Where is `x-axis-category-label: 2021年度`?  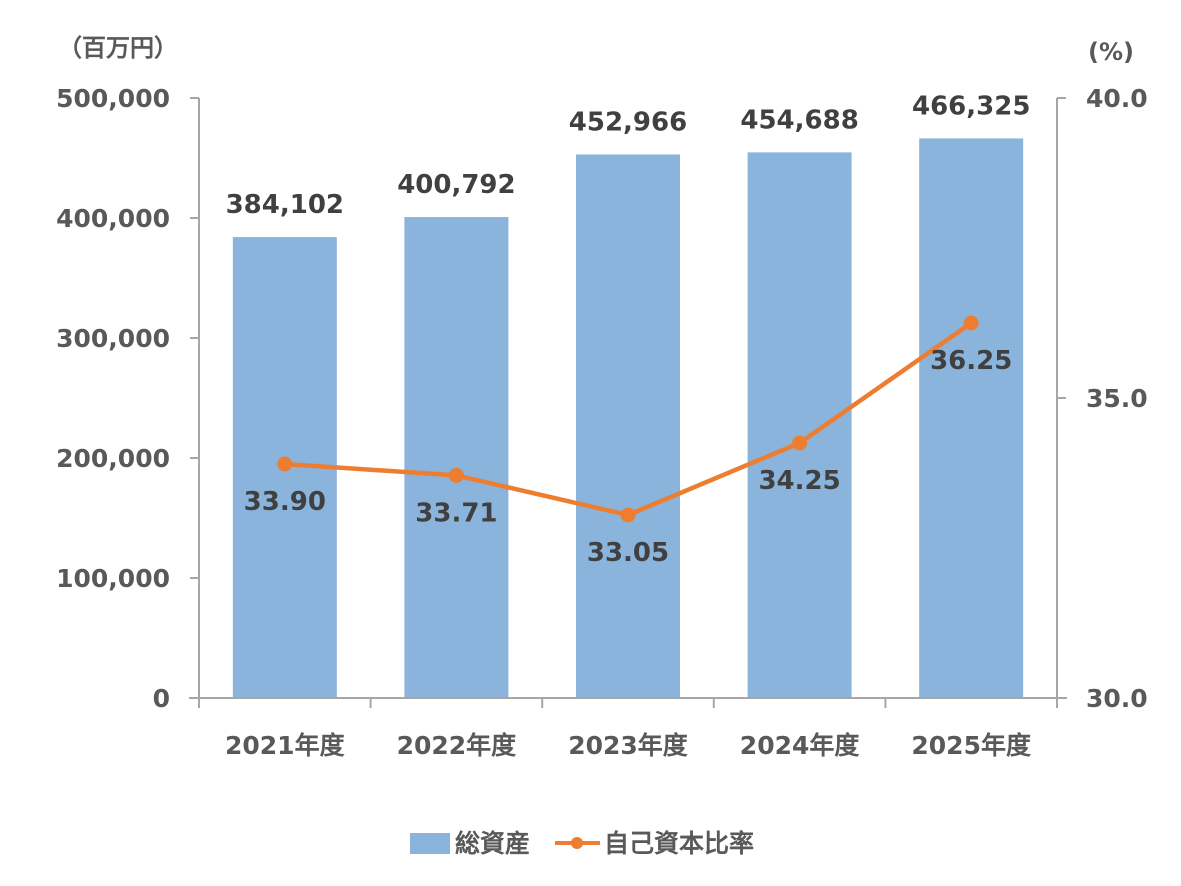
x-axis-category-label: 2021年度 is located at coordinates (285, 745).